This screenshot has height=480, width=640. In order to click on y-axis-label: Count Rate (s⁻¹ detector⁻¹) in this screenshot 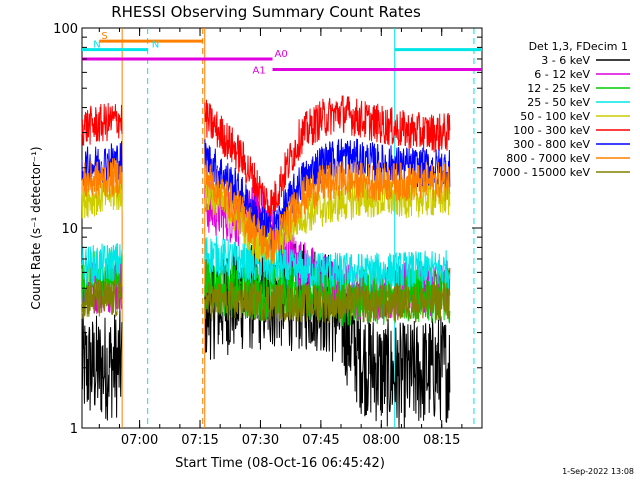, I will do `click(36, 227)`.